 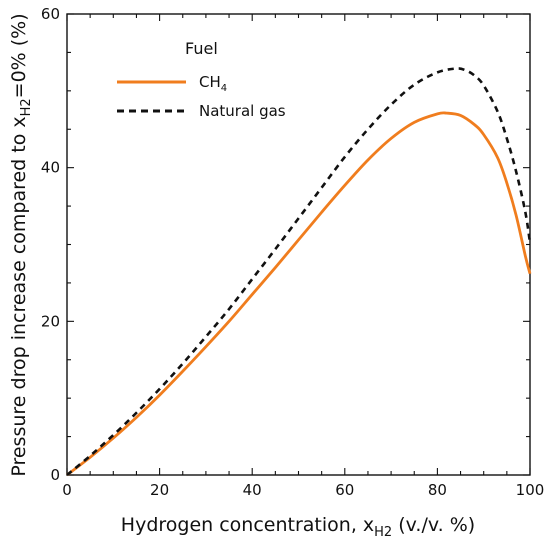 I want to click on x-tick-label: 40, so click(x=252, y=490).